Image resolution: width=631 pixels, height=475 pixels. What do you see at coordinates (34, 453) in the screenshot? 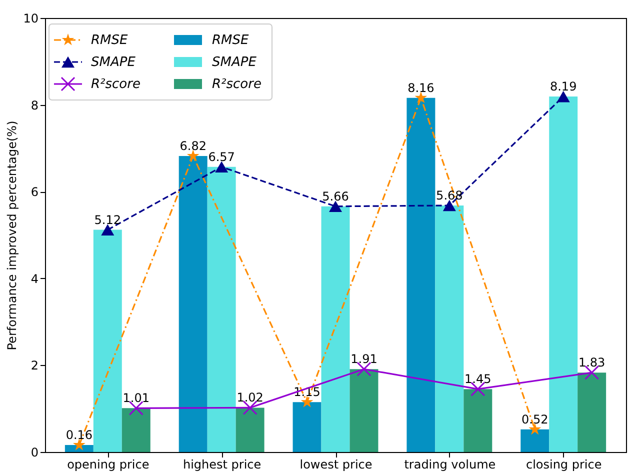
I see `y-tick-label: 0` at bounding box center [34, 453].